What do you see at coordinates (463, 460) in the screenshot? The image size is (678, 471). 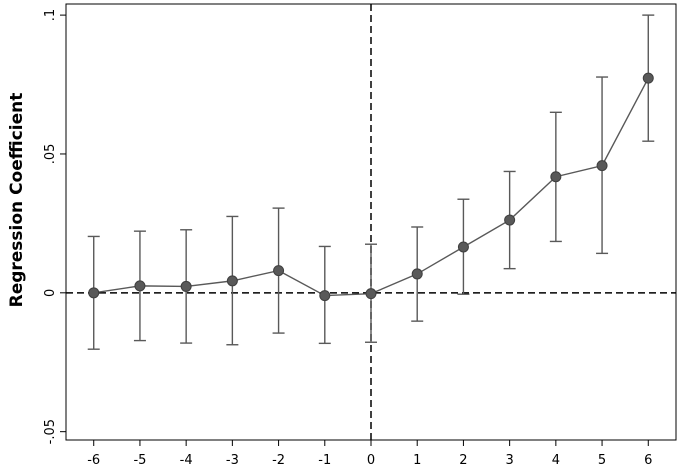 I see `x-tick-label: 2` at bounding box center [463, 460].